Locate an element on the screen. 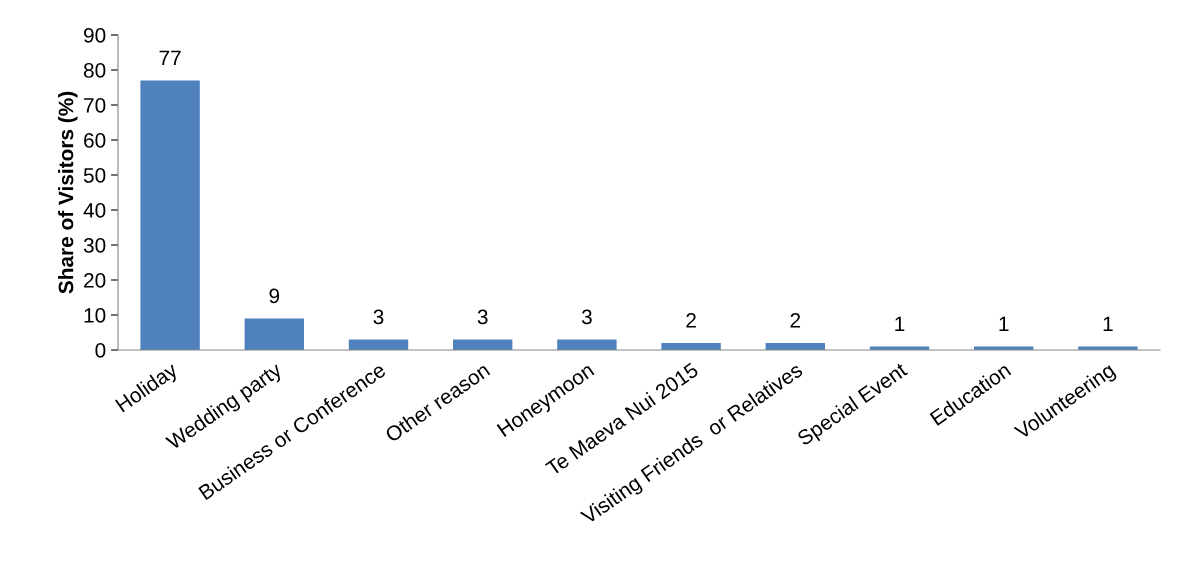  y-tick-label: 10 is located at coordinates (95, 315).